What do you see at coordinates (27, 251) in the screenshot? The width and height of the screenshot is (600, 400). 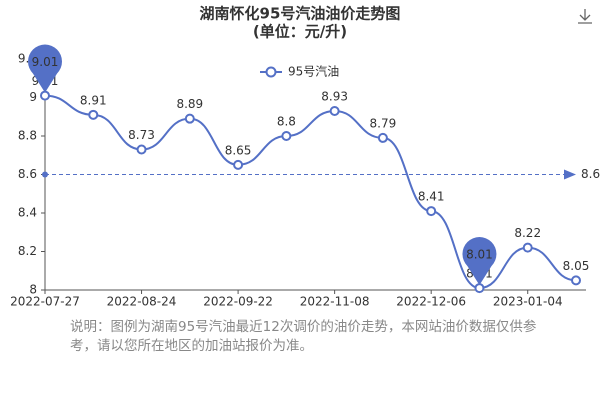 I see `y-tick-label: 8.2` at bounding box center [27, 251].